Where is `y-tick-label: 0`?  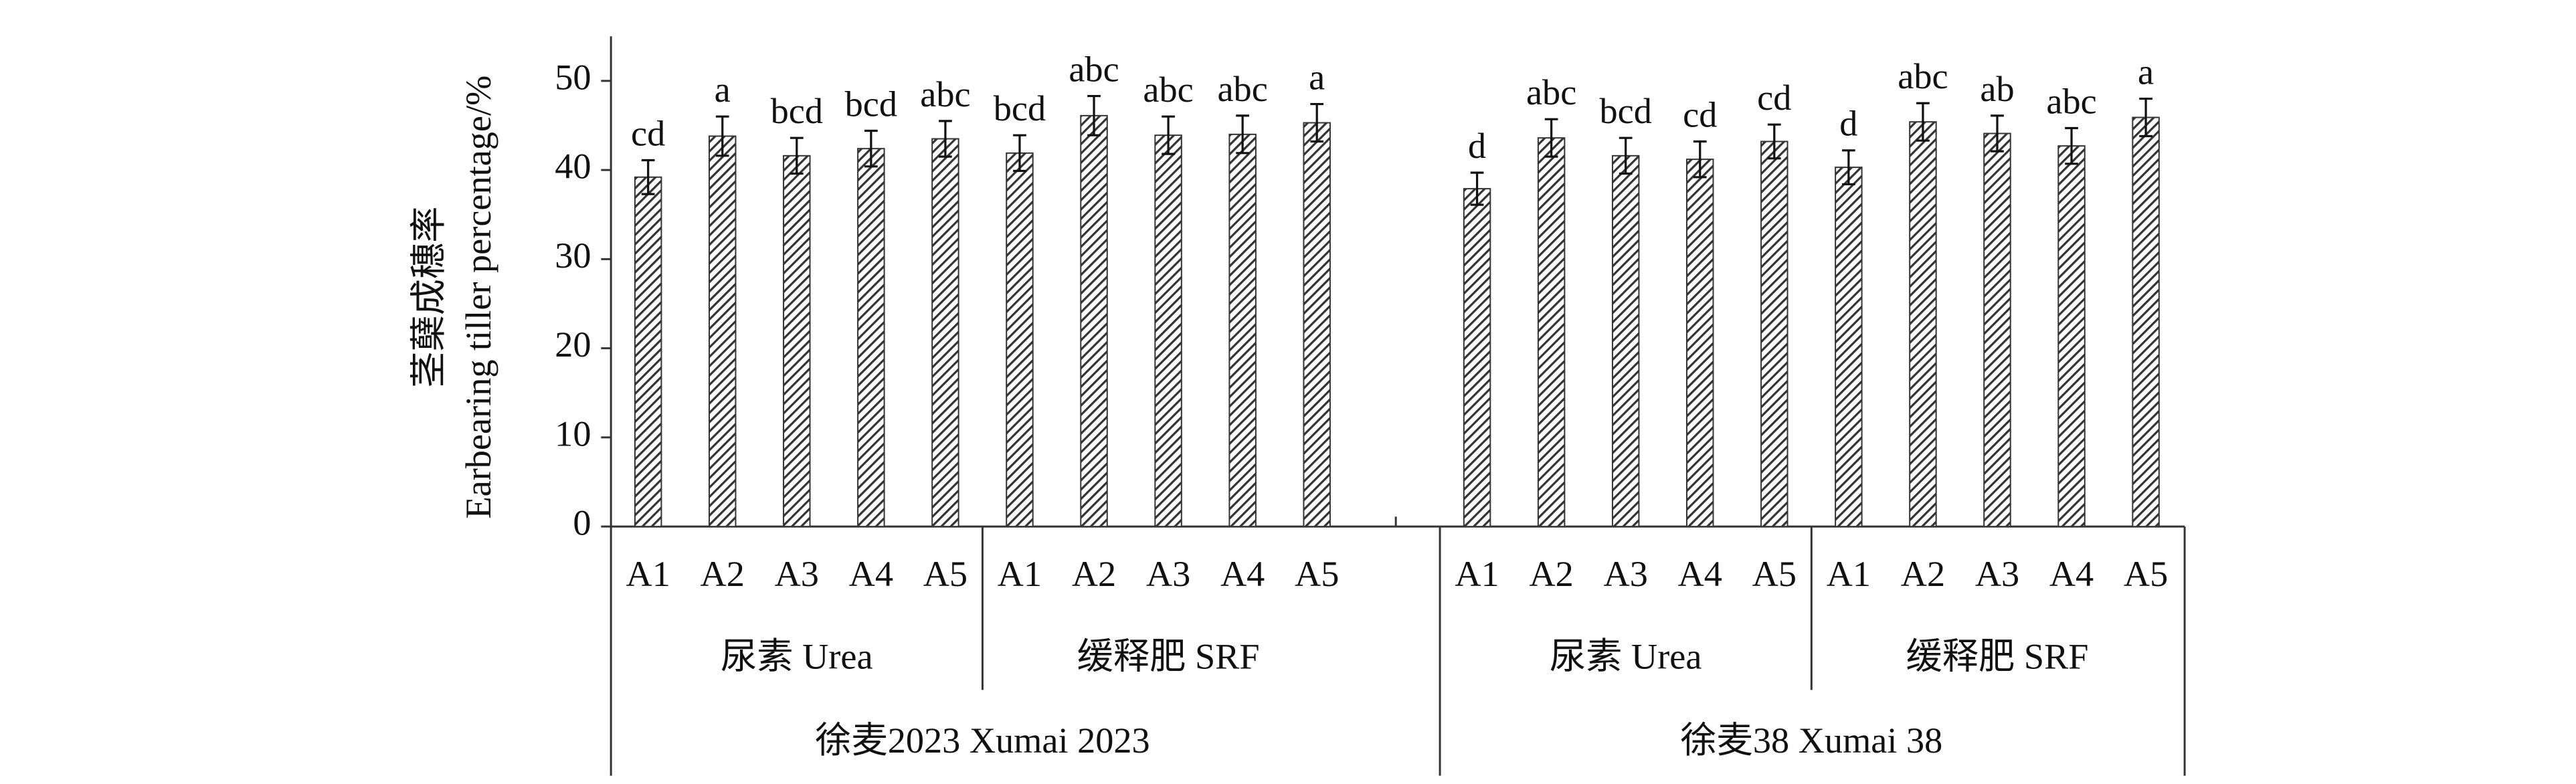
y-tick-label: 0 is located at coordinates (582, 523).